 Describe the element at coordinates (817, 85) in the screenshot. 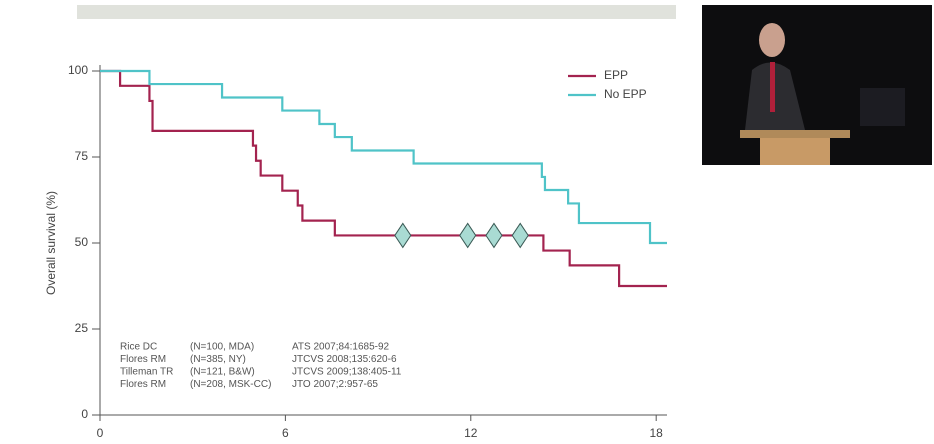

I see `video-inset` at that location.